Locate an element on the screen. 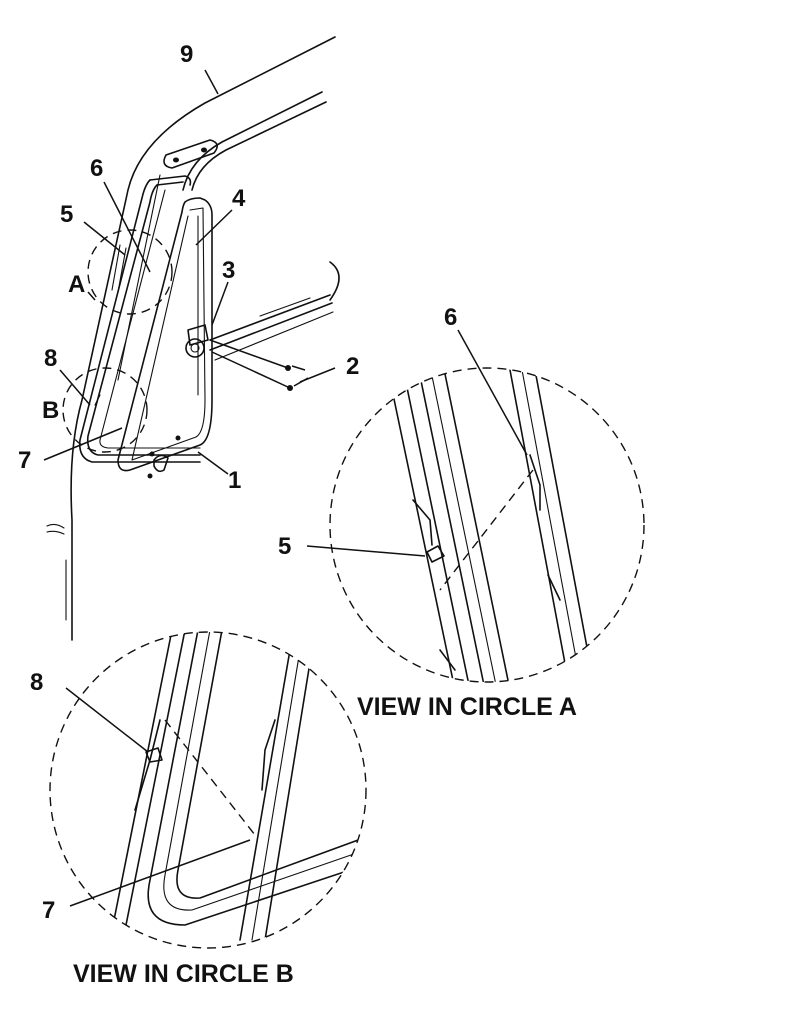  detail-view-b: 8 7 VIEW IN CIRCLE B is located at coordinates (198, 809).